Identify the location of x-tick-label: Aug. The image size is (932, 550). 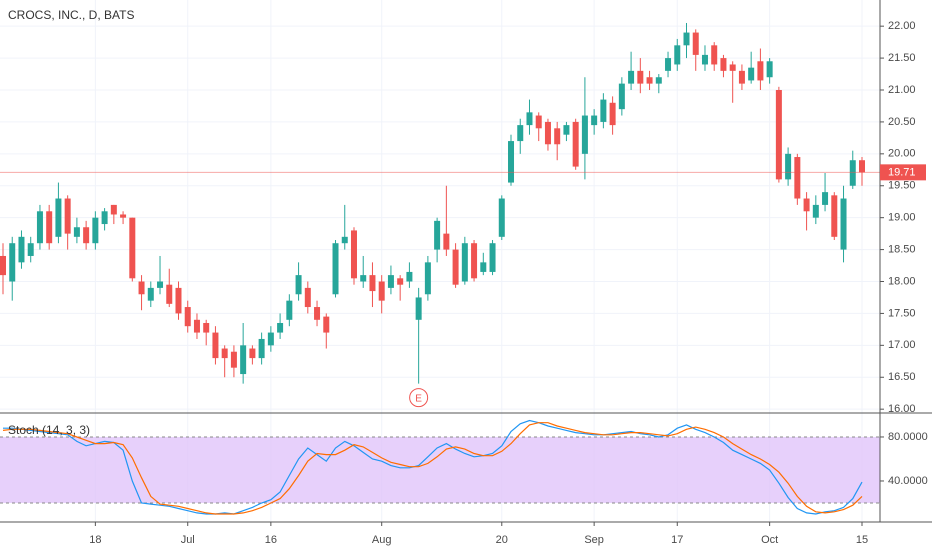
(382, 540).